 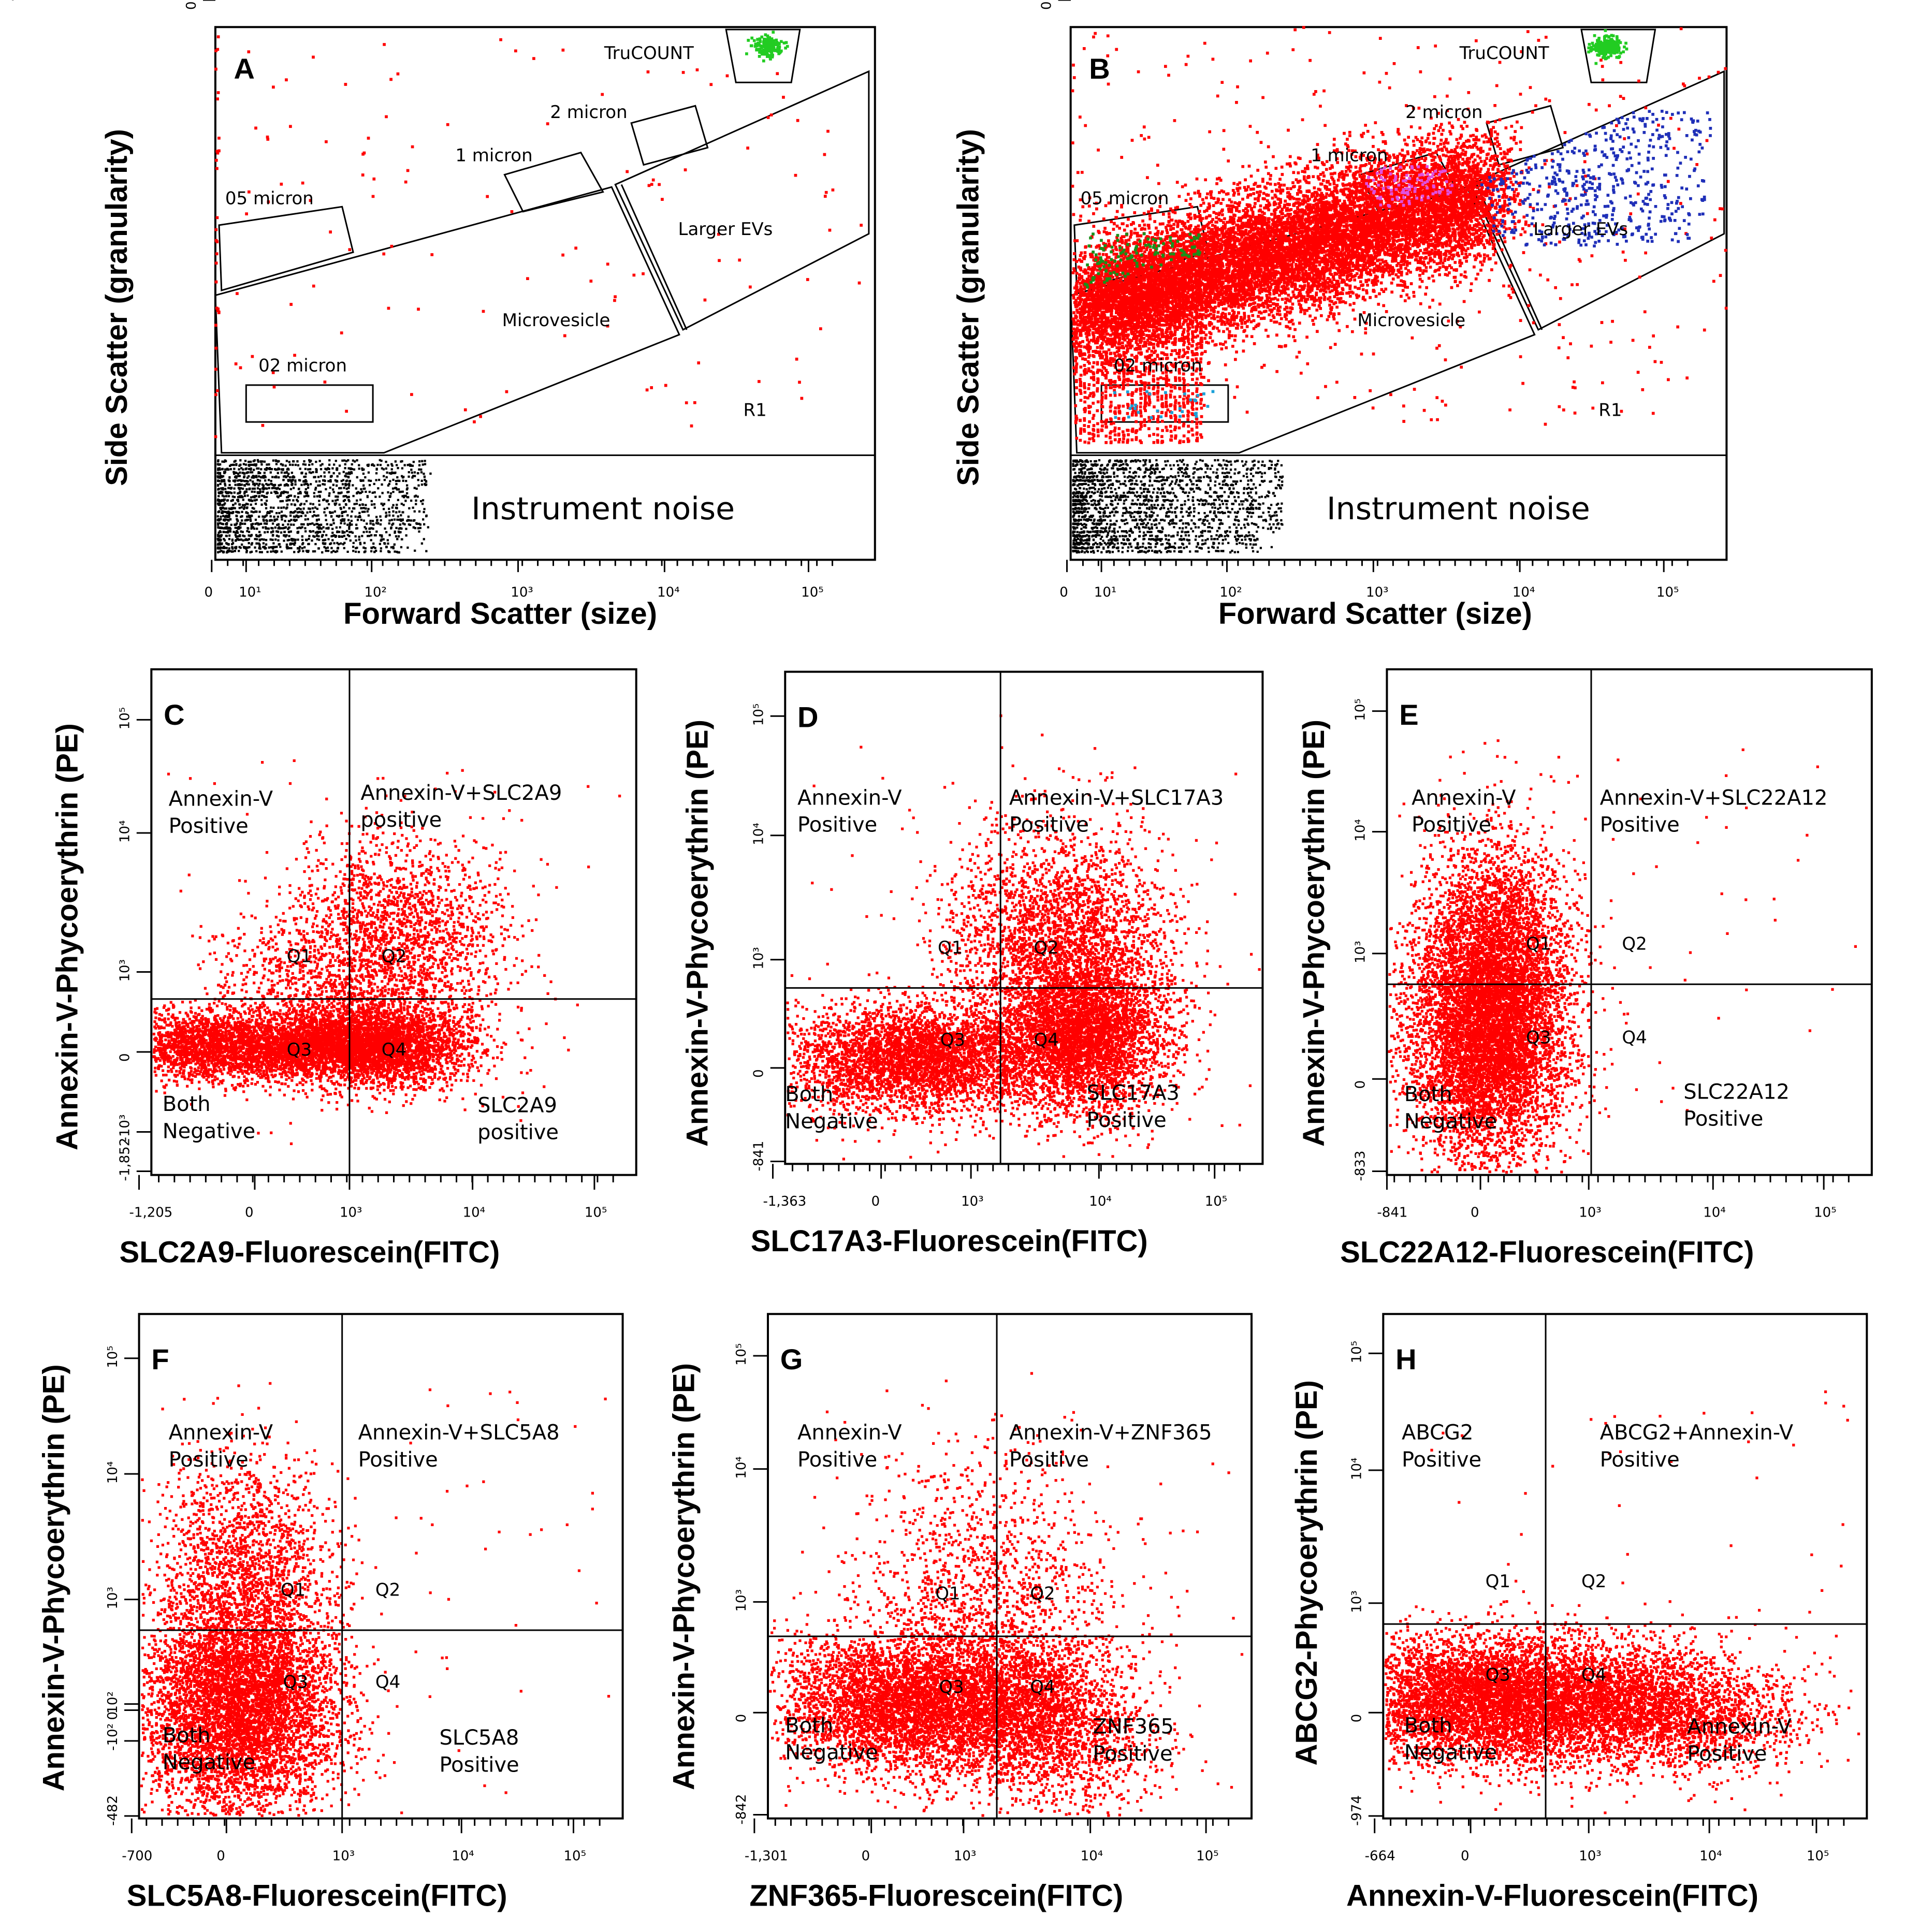 I want to click on quadrant-label-lr: SLC22A12 Positive, so click(x=1737, y=1105).